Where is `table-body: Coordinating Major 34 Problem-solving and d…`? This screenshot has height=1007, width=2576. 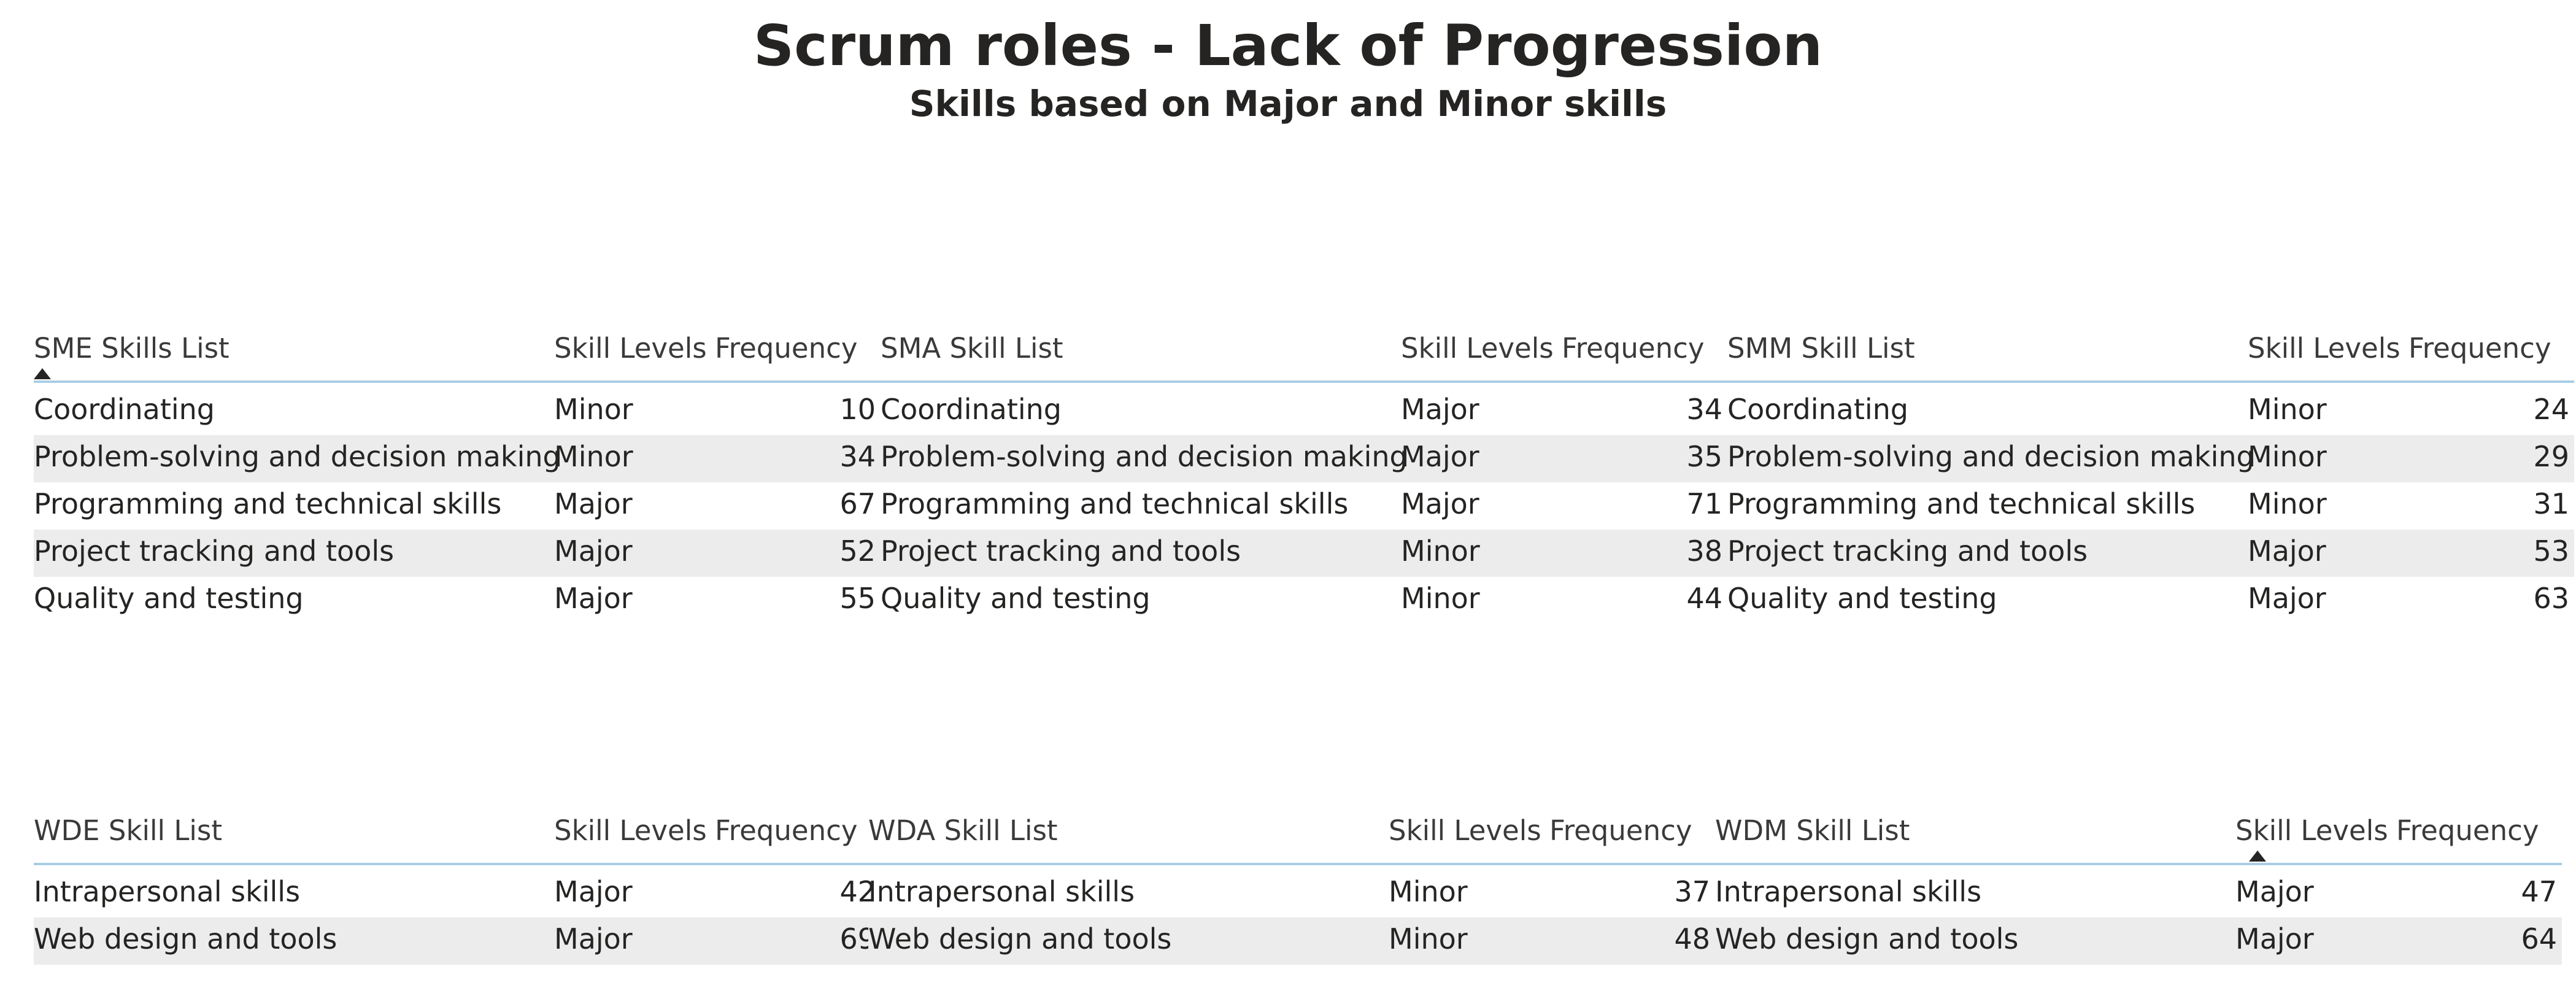
table-body: Coordinating Major 34 Problem-solving and d… is located at coordinates (1304, 506).